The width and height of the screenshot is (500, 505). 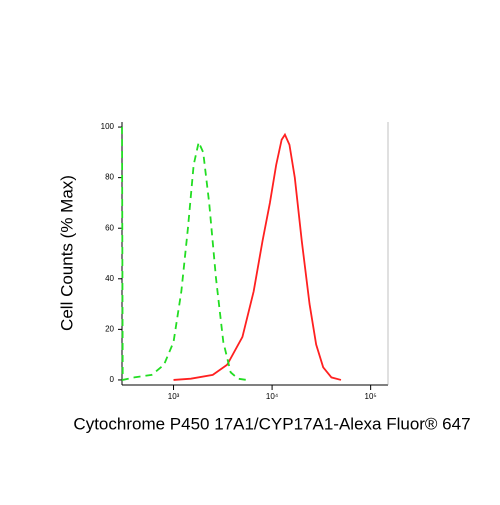 I want to click on y-tick-label: 40, so click(x=109, y=278).